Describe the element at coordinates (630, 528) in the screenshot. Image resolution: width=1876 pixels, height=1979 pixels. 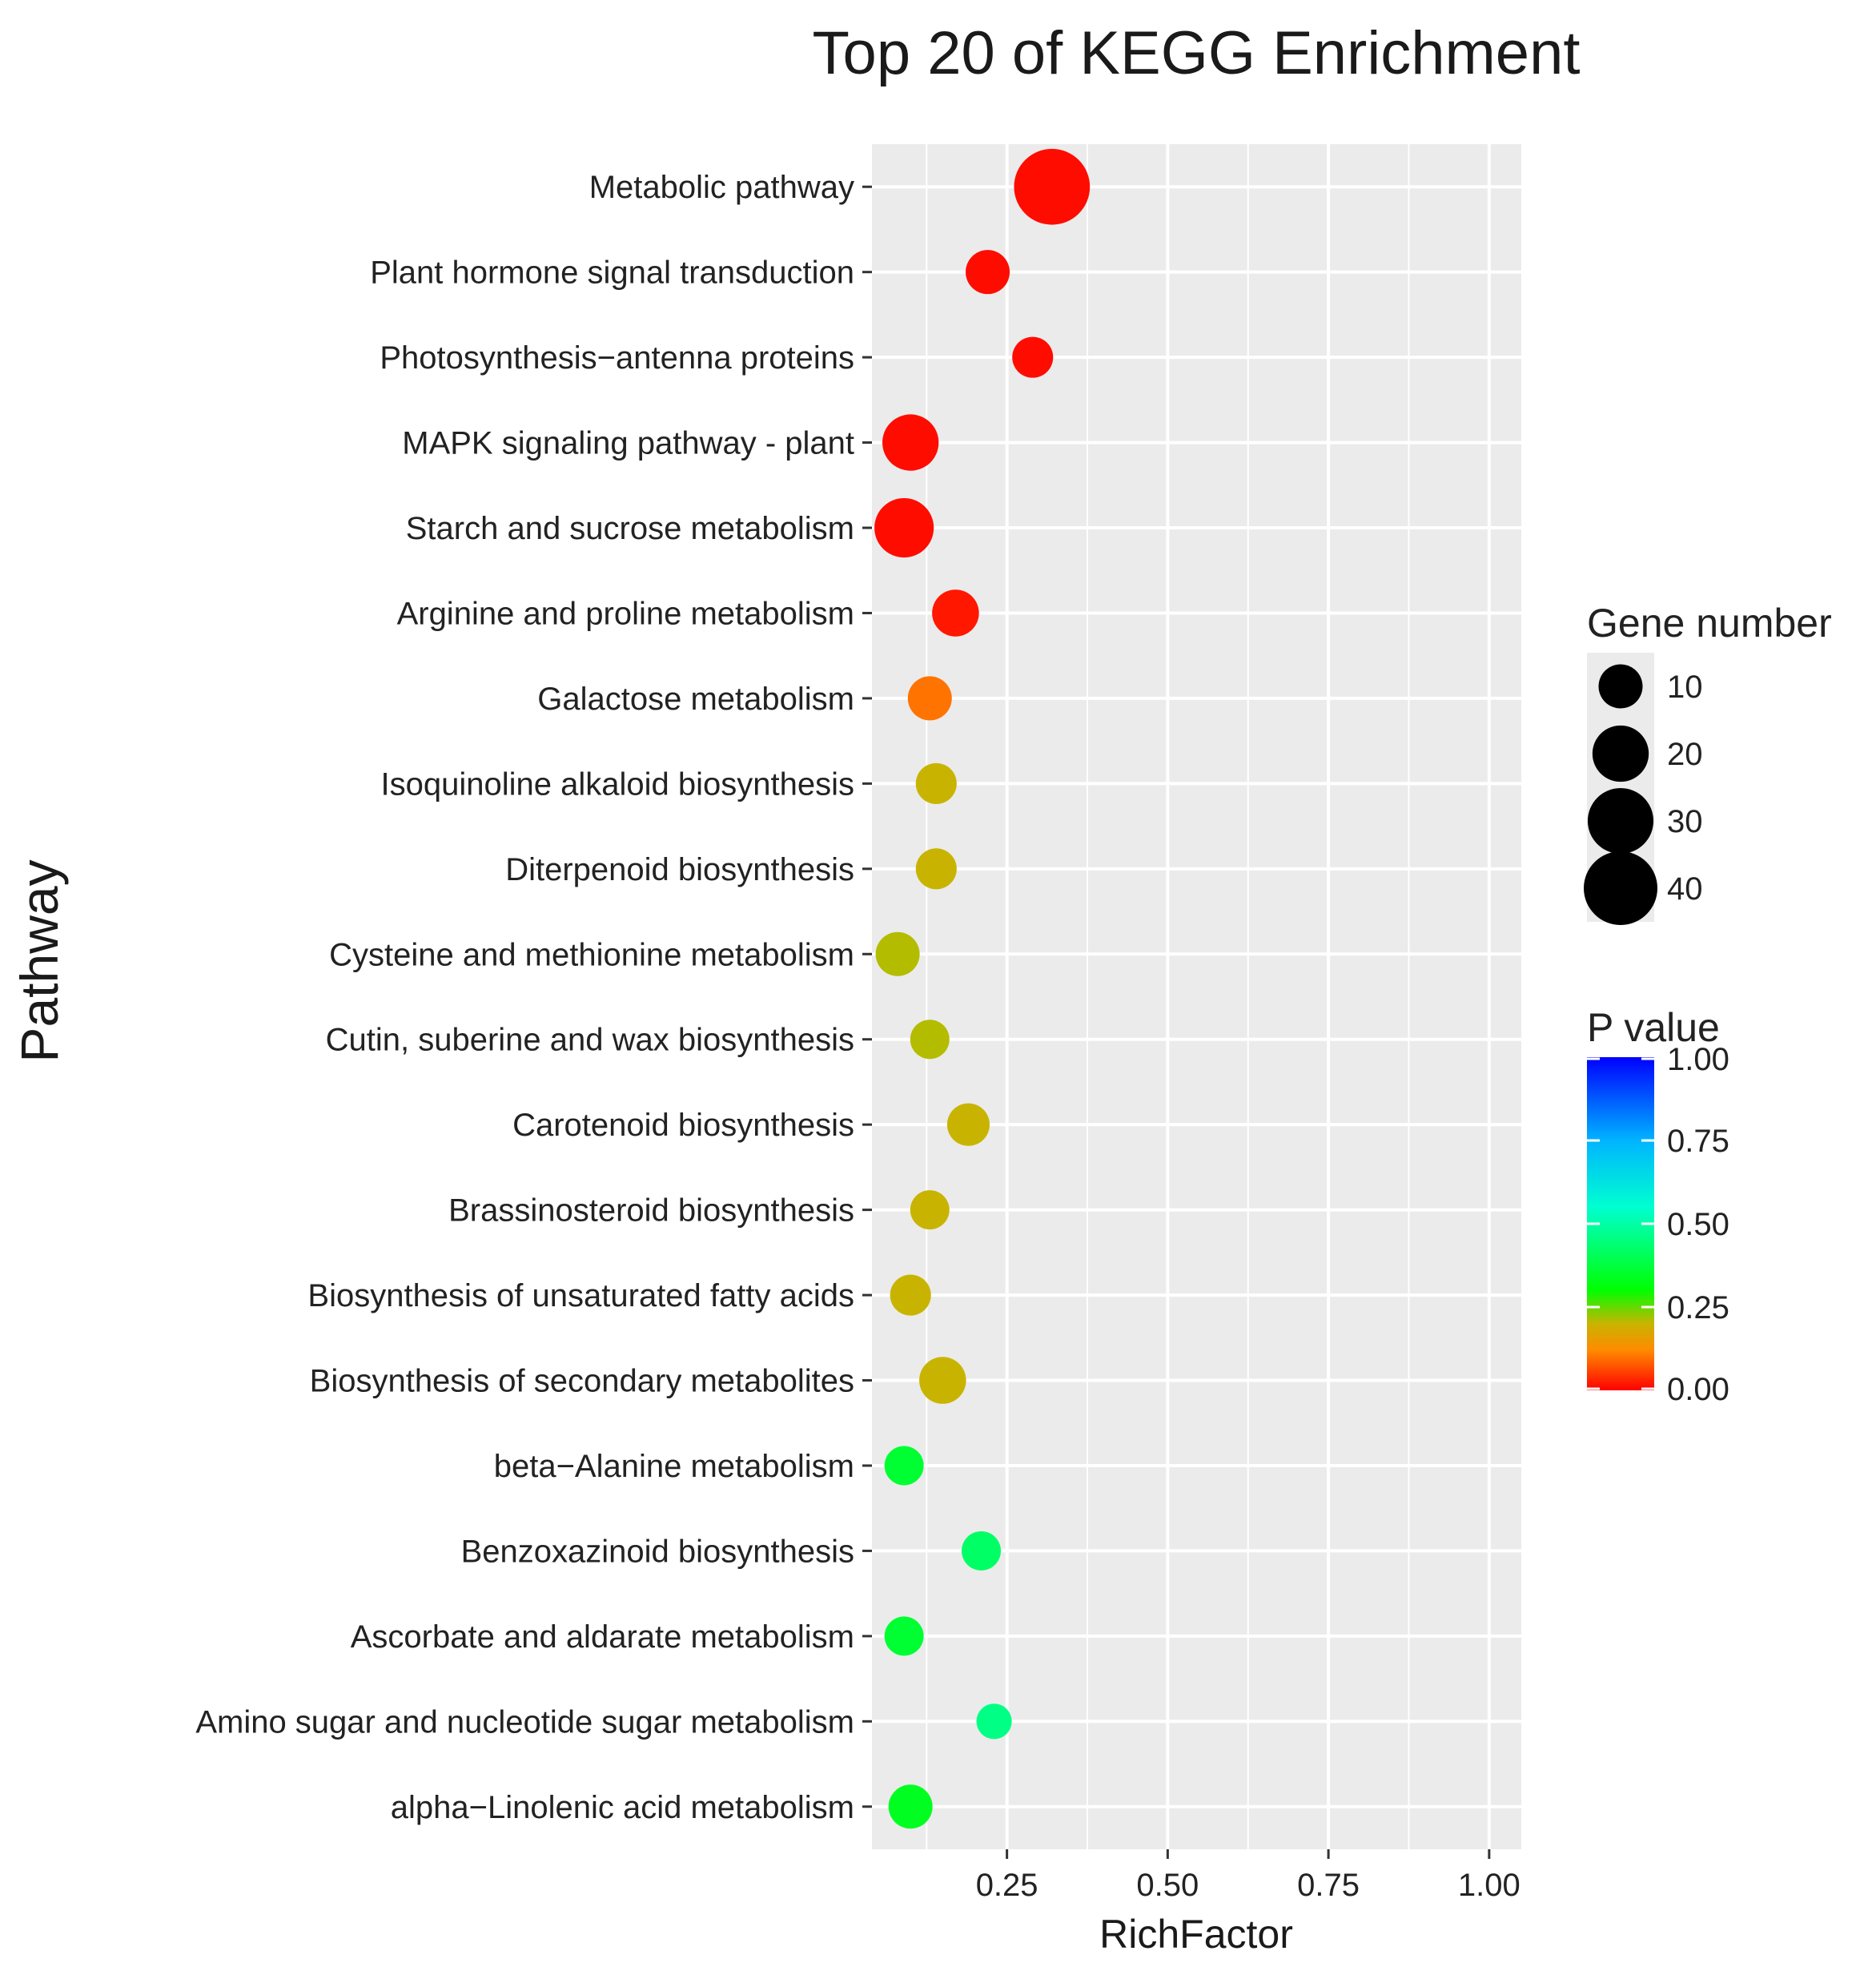
I see `y-tick-label: Starch and sucrose metabolism` at that location.